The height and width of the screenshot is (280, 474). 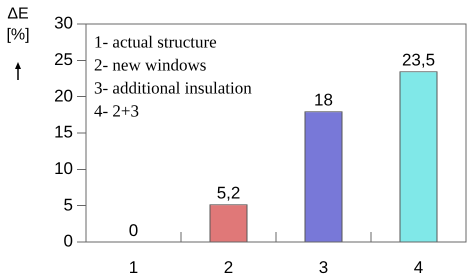 What do you see at coordinates (18, 24) in the screenshot?
I see `y-axis-title: ΔE [%]` at bounding box center [18, 24].